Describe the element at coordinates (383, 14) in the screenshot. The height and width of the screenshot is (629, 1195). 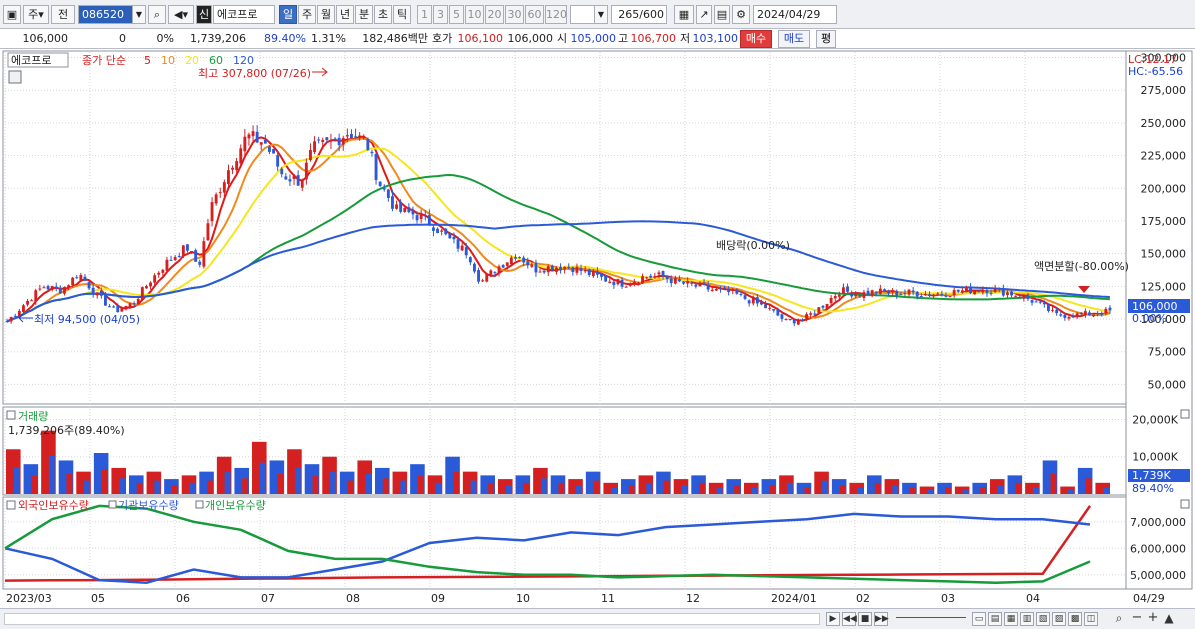
I see `period-tab-5: 초` at that location.